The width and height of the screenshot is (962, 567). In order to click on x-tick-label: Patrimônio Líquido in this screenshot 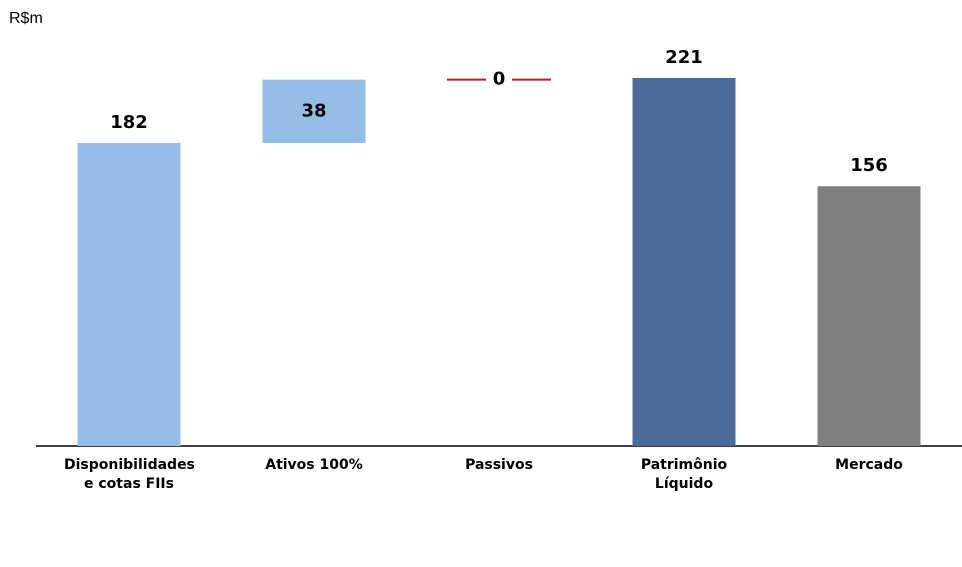, I will do `click(684, 475)`.